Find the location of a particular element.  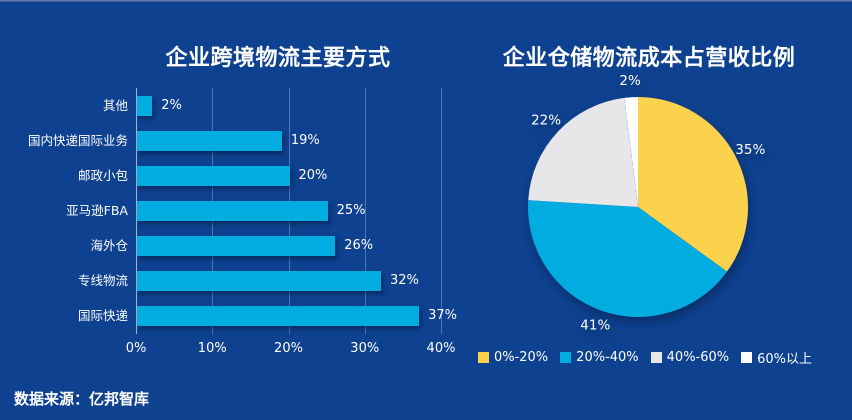

bar-category-label: 亚马逊FBA is located at coordinates (97, 210).